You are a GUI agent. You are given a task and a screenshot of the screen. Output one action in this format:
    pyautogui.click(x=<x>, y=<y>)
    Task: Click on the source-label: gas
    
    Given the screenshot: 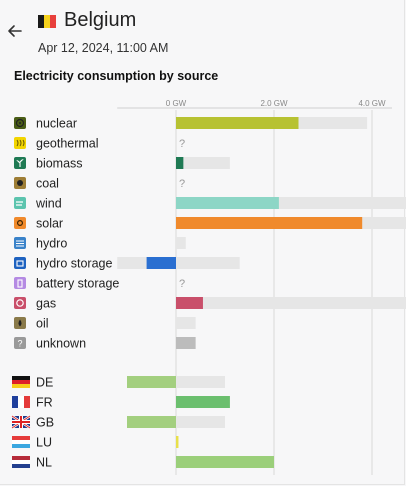 What is the action you would take?
    pyautogui.click(x=46, y=304)
    